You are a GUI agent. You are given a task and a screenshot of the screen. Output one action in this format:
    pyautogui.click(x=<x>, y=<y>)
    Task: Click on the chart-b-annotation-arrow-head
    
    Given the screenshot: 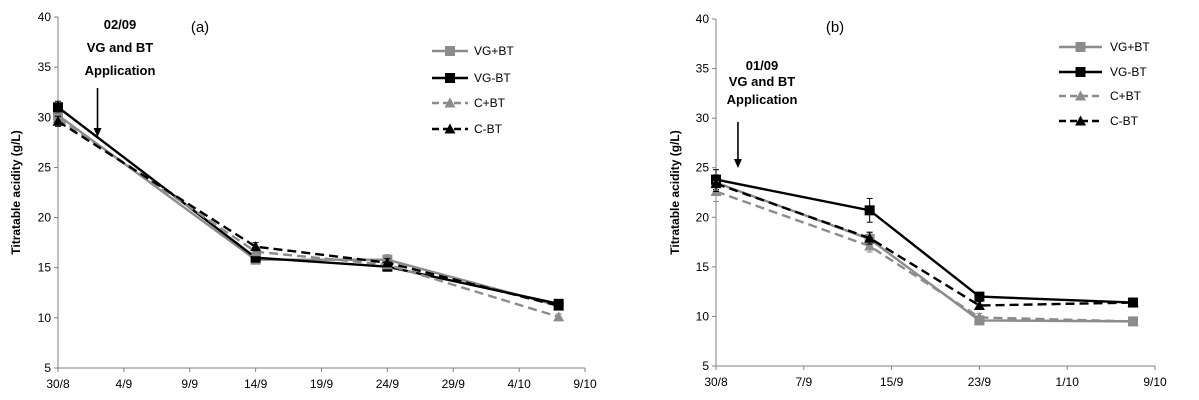 What is the action you would take?
    pyautogui.click(x=737, y=163)
    